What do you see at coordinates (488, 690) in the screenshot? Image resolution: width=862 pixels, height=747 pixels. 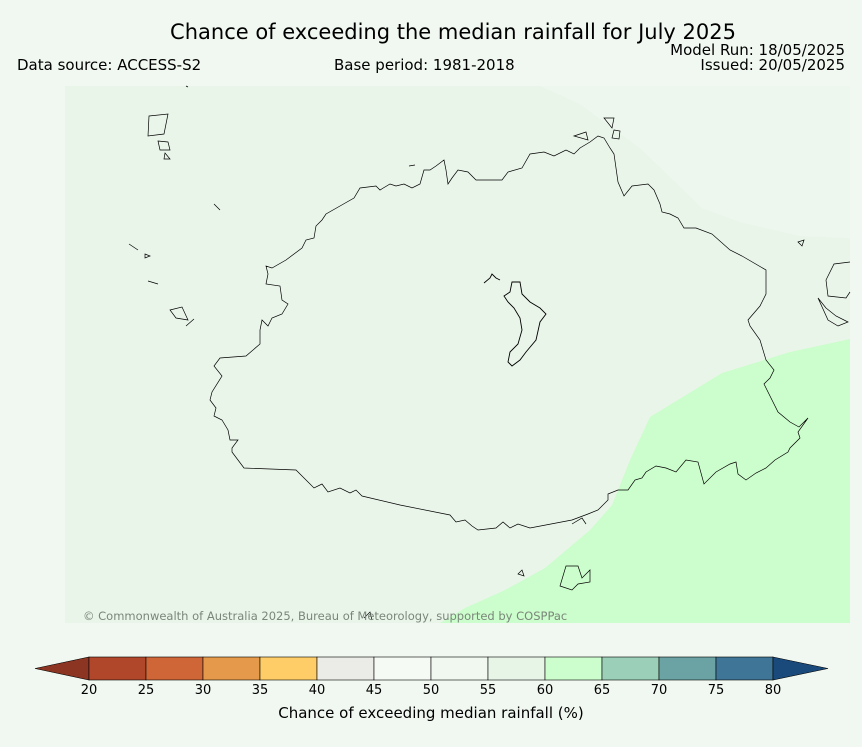 I see `colorbar-tick-label: 55` at bounding box center [488, 690].